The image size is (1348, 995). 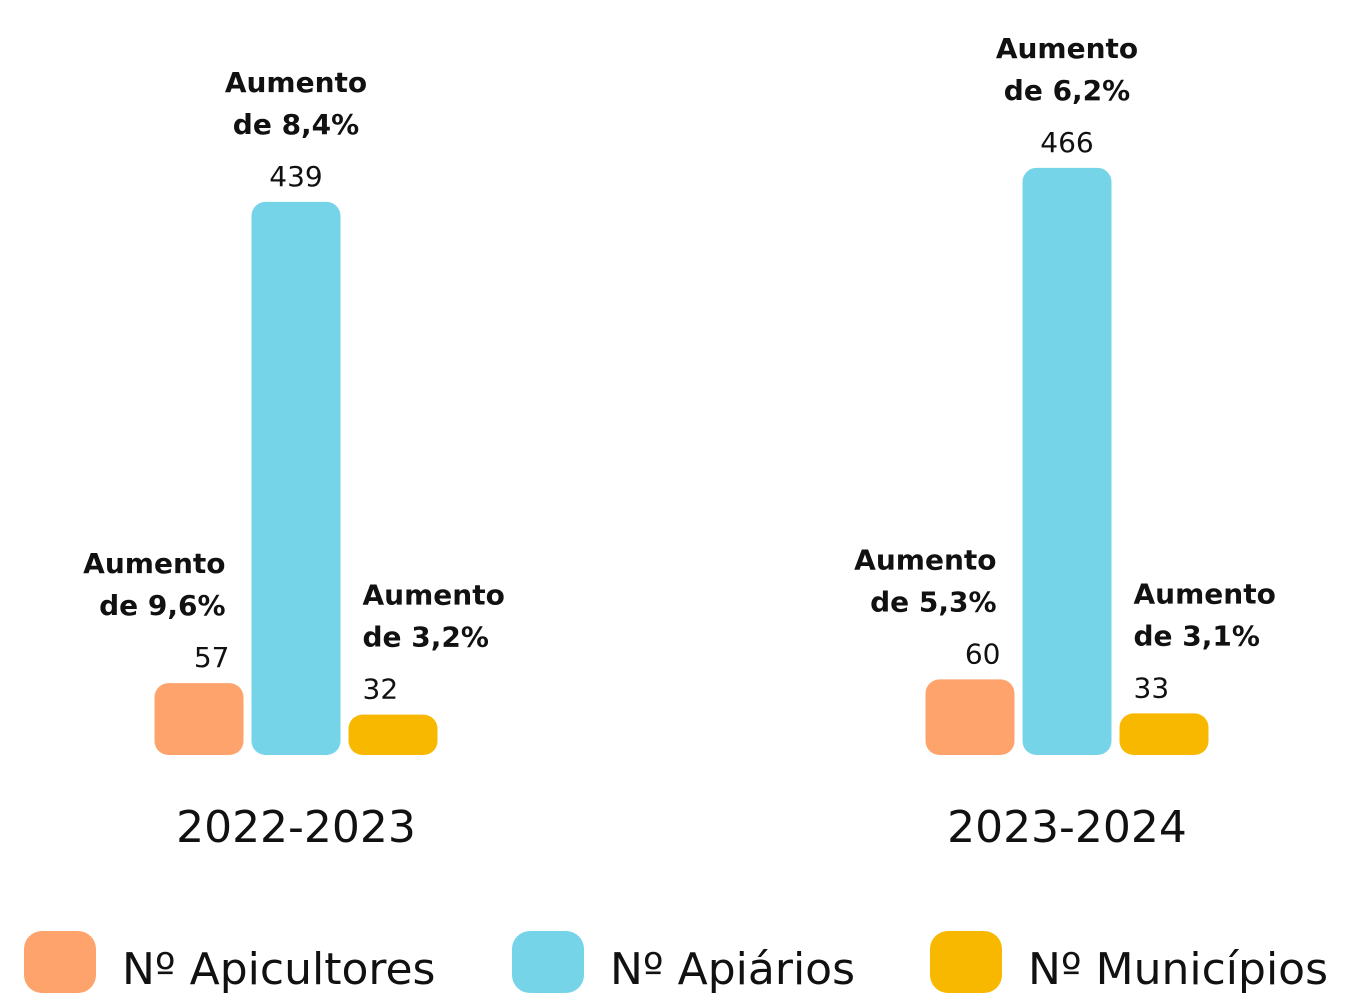 What do you see at coordinates (1205, 614) in the screenshot?
I see `annotation: Aumento de 3,1%` at bounding box center [1205, 614].